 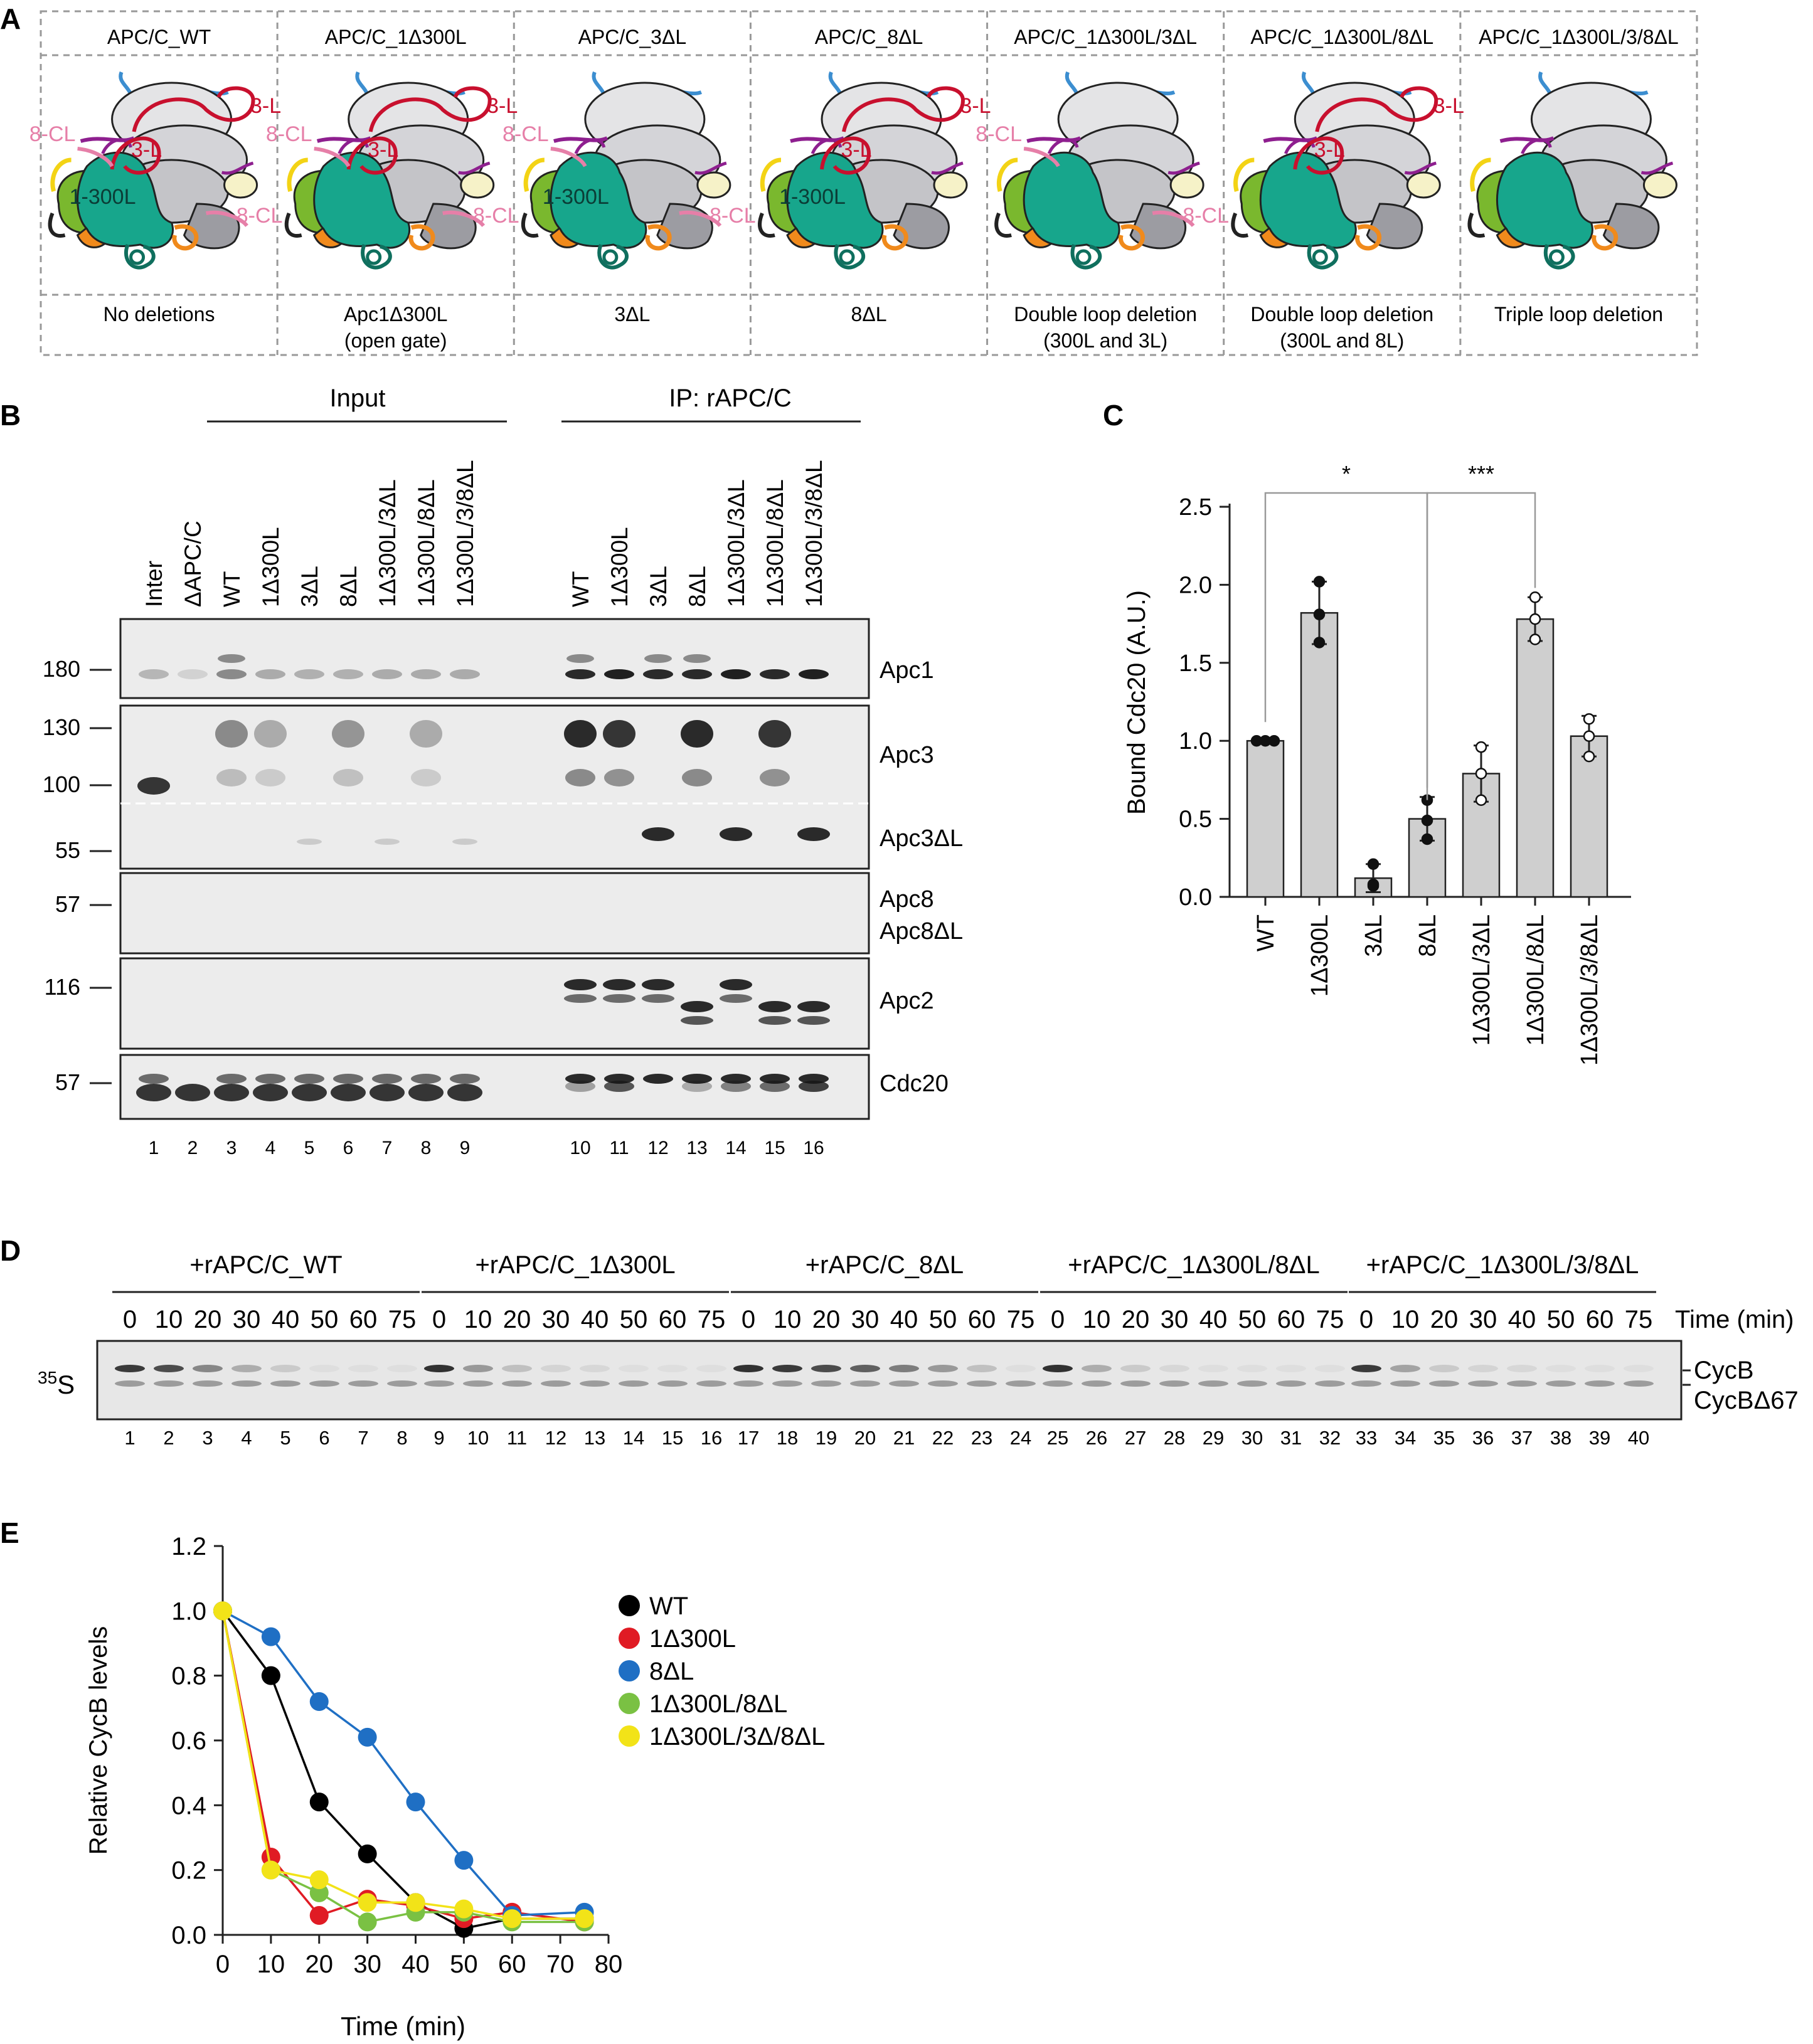 I want to click on lane-number: 8, so click(x=426, y=1148).